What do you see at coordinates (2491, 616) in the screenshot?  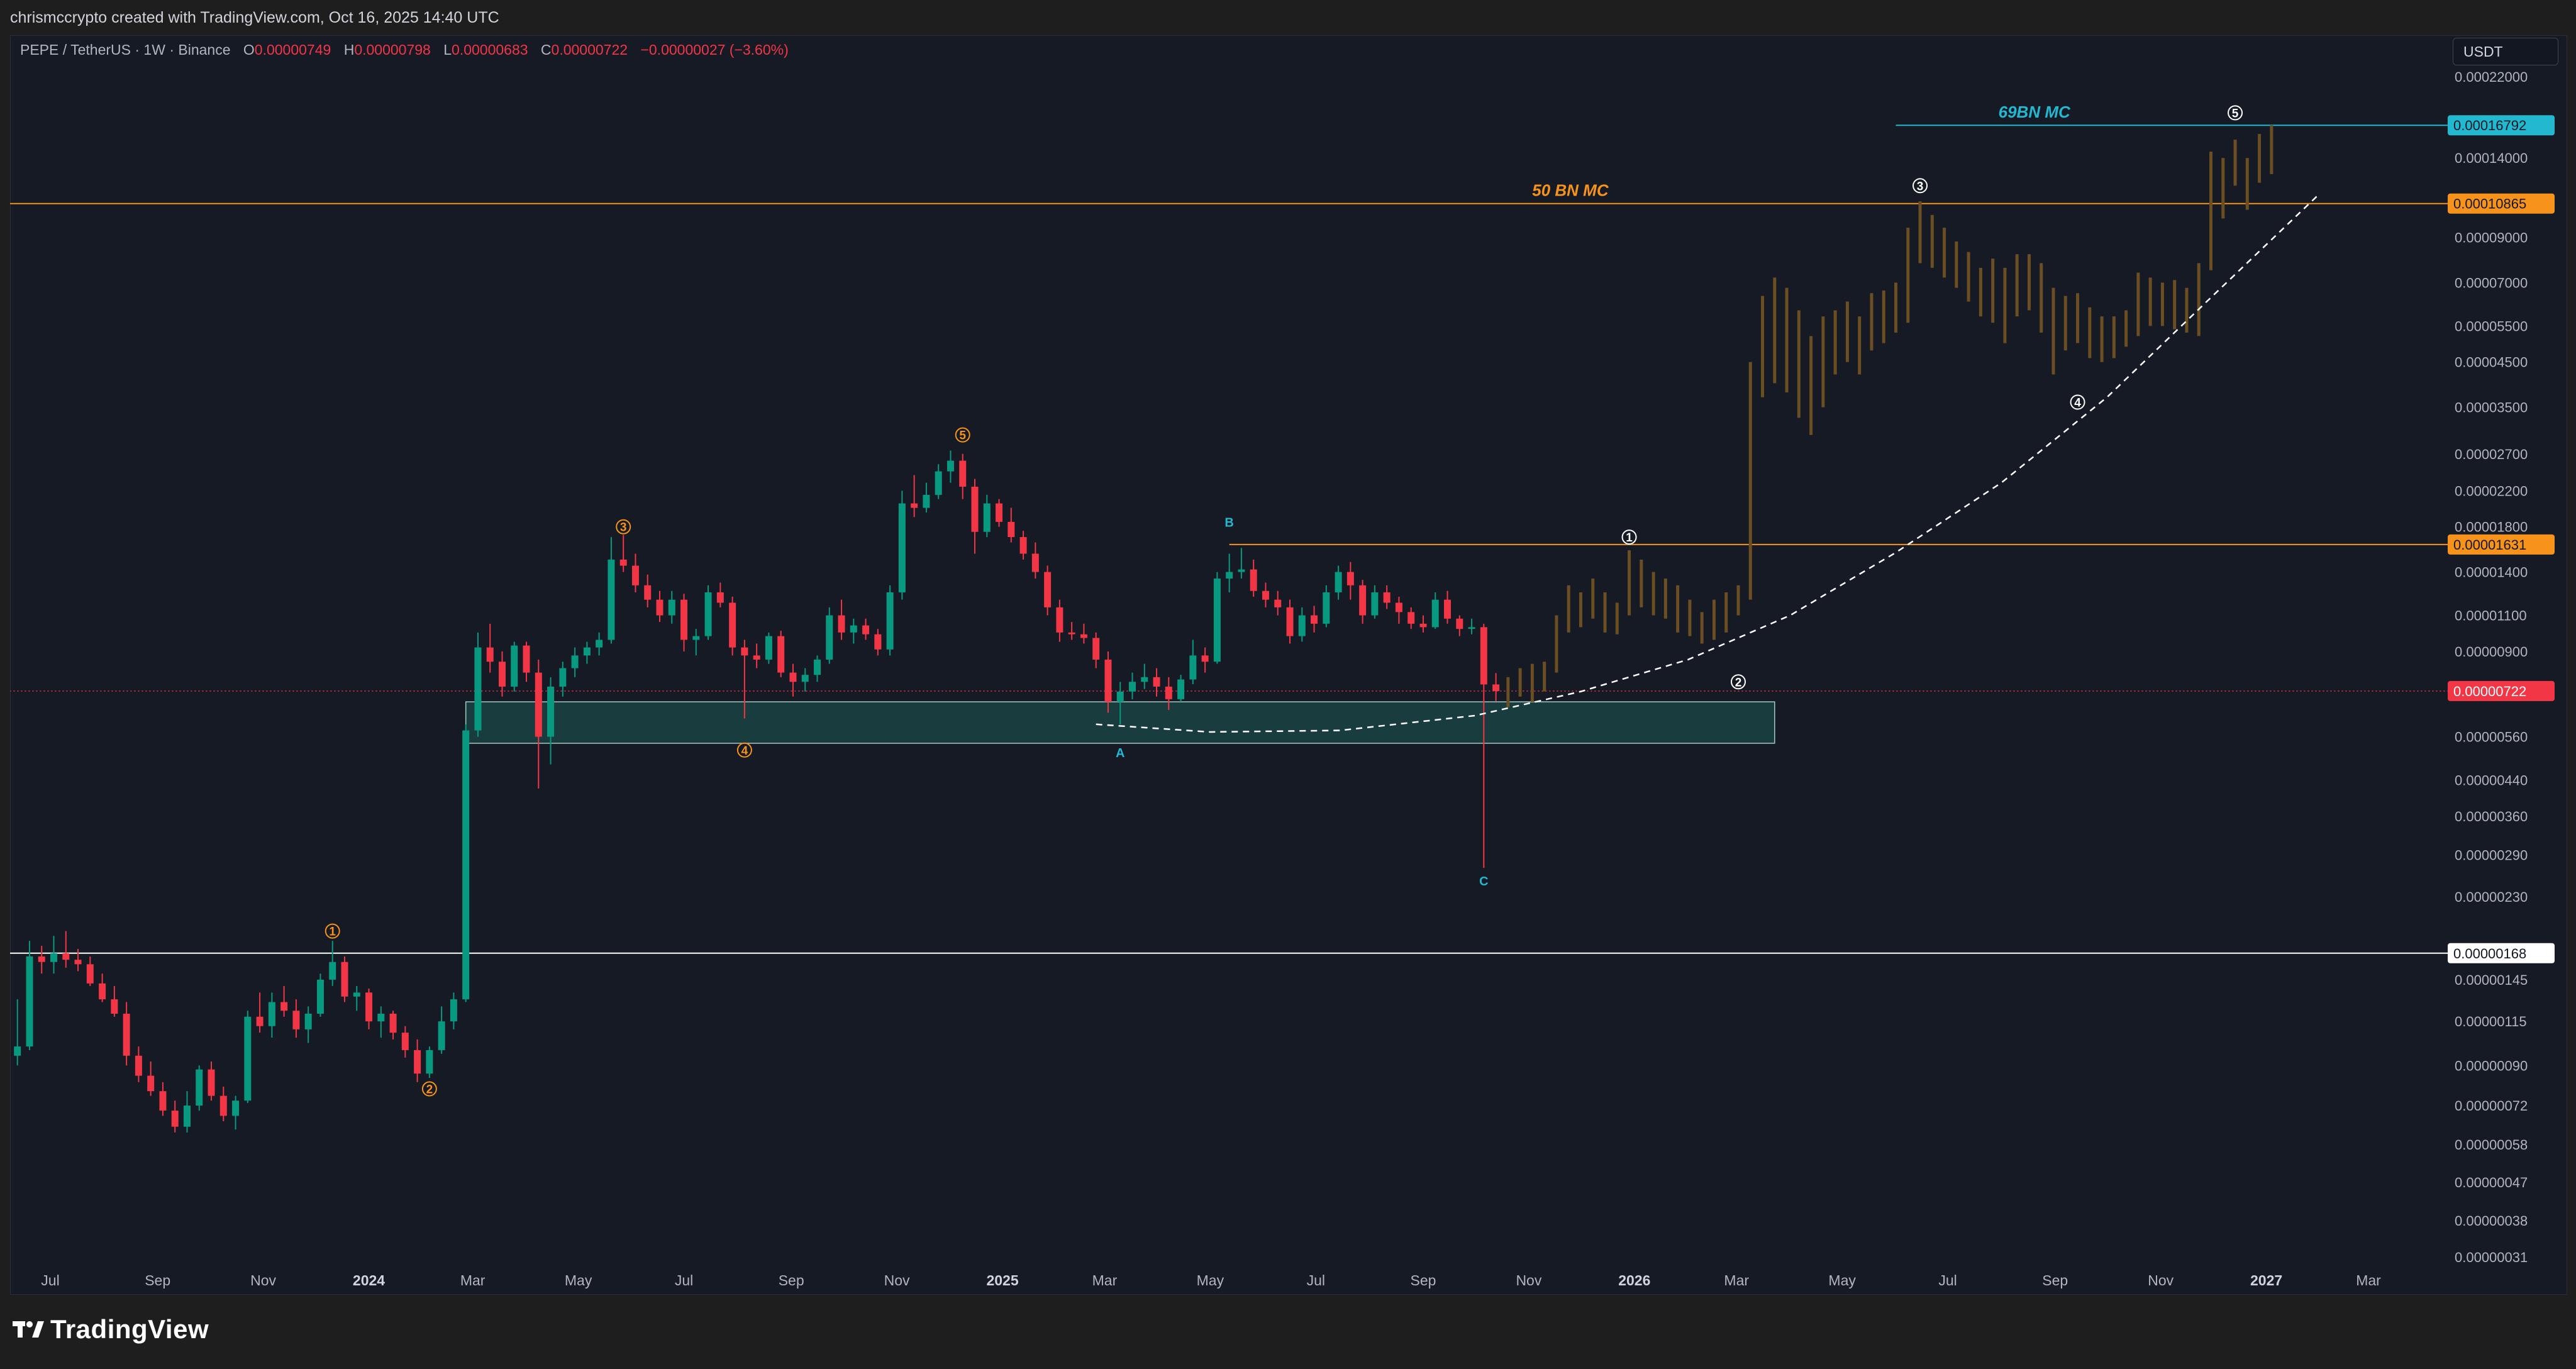 I see `y-tick-label: 0.00001100` at bounding box center [2491, 616].